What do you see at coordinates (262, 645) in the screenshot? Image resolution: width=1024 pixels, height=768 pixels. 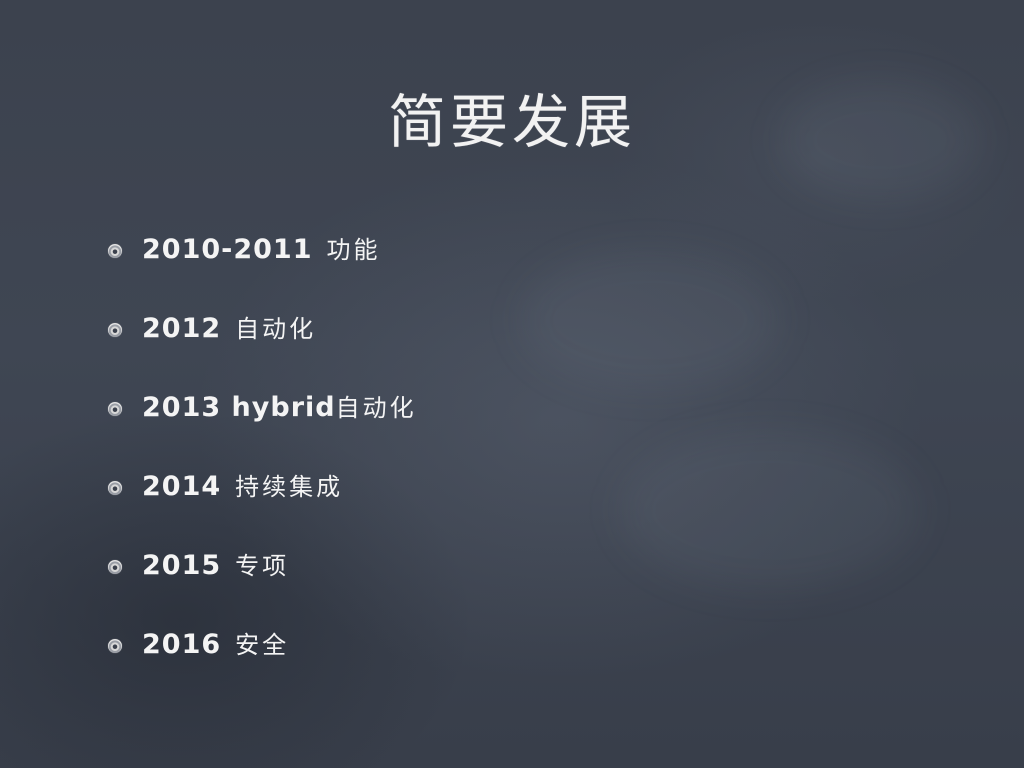 I see `bullet-label: 安全` at bounding box center [262, 645].